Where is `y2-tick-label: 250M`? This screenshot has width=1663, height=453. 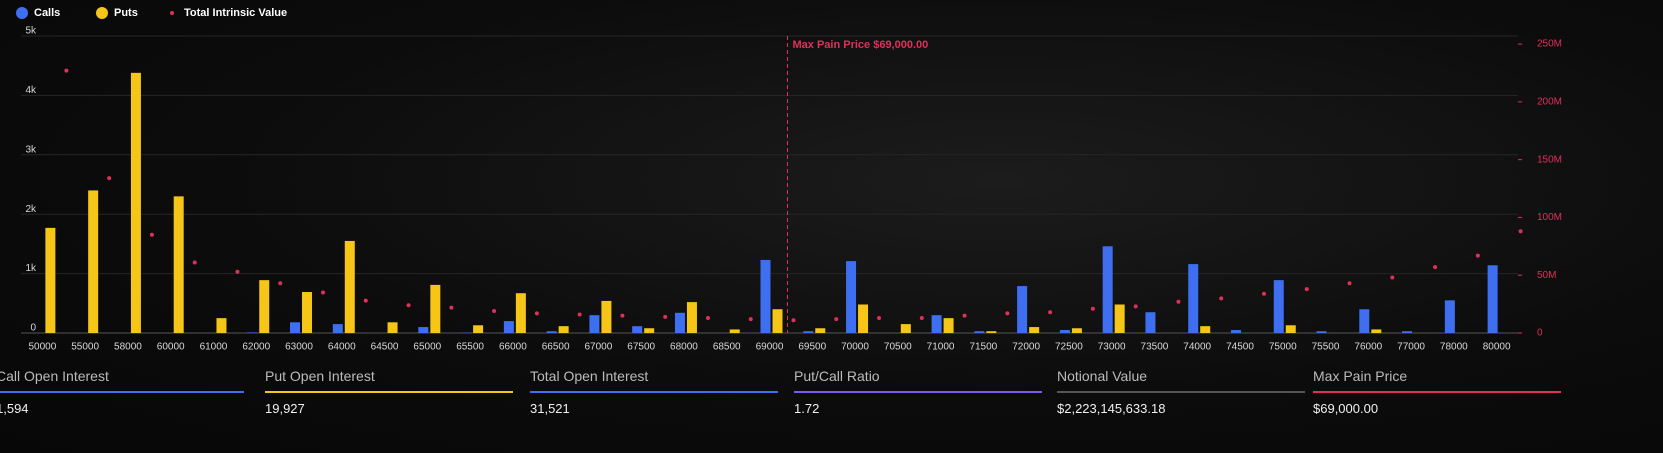
y2-tick-label: 250M is located at coordinates (1549, 44).